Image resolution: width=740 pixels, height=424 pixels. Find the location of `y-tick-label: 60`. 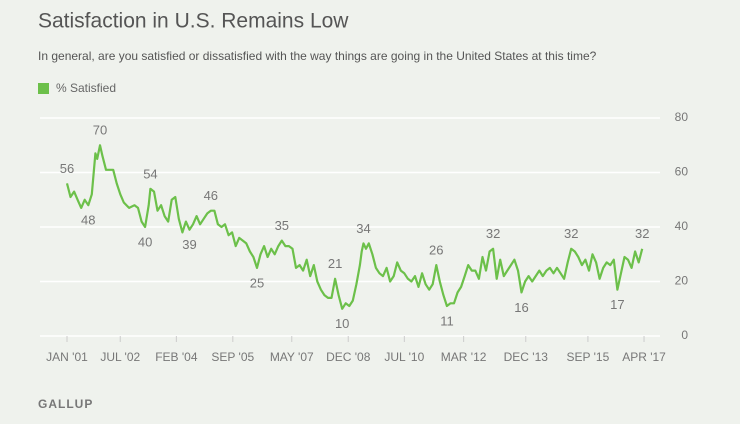

y-tick-label: 60 is located at coordinates (682, 172).